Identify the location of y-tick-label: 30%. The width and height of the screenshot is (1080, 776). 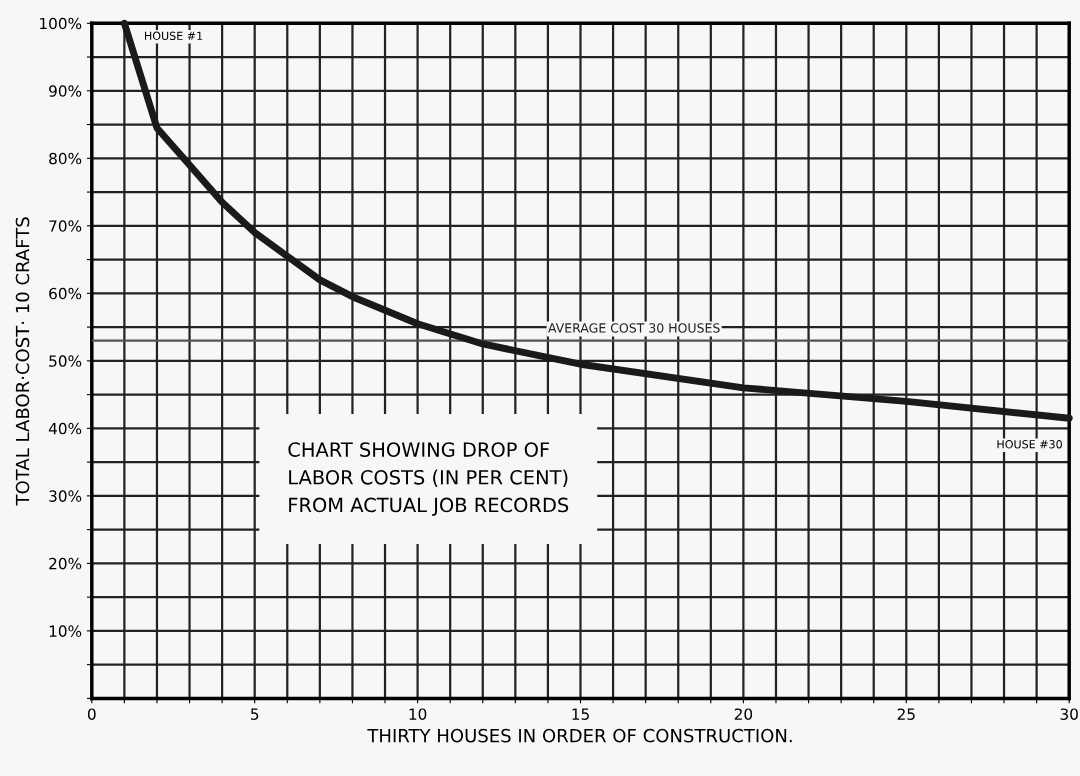
(65, 496).